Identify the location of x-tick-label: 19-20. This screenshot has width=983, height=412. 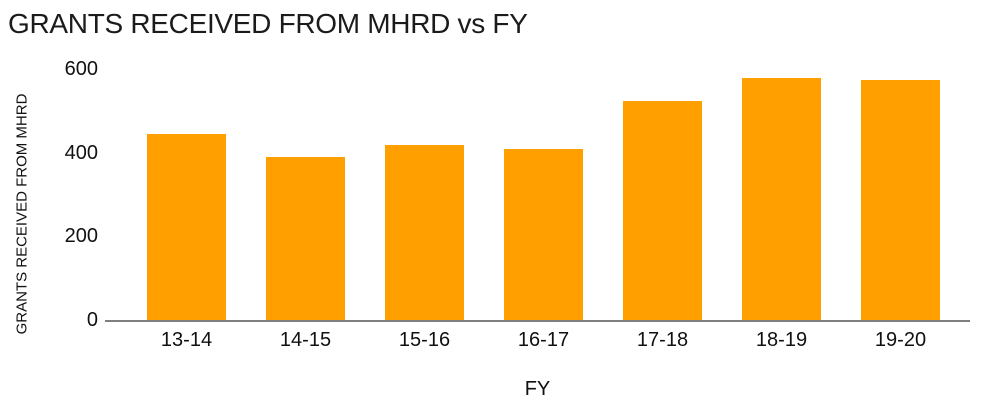
(900, 340).